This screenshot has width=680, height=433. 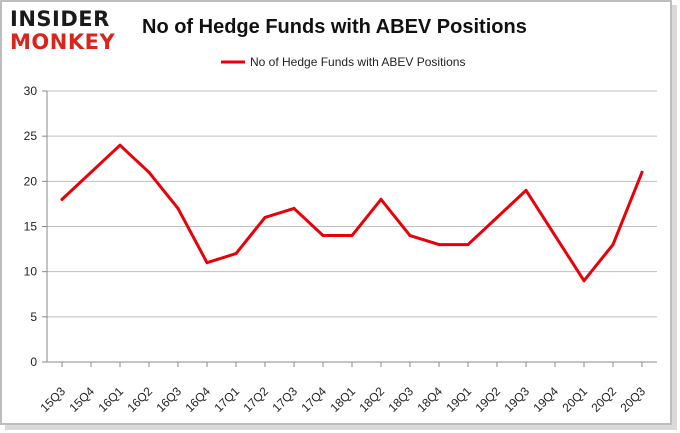 I want to click on x-tick-label: 19Q1, so click(x=458, y=399).